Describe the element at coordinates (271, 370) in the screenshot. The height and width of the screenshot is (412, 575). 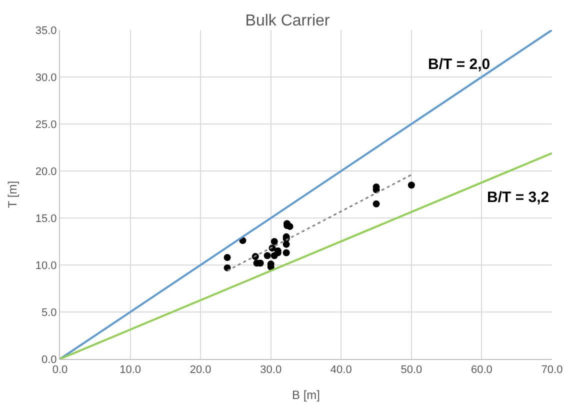
I see `x-tick-label: 30.0` at that location.